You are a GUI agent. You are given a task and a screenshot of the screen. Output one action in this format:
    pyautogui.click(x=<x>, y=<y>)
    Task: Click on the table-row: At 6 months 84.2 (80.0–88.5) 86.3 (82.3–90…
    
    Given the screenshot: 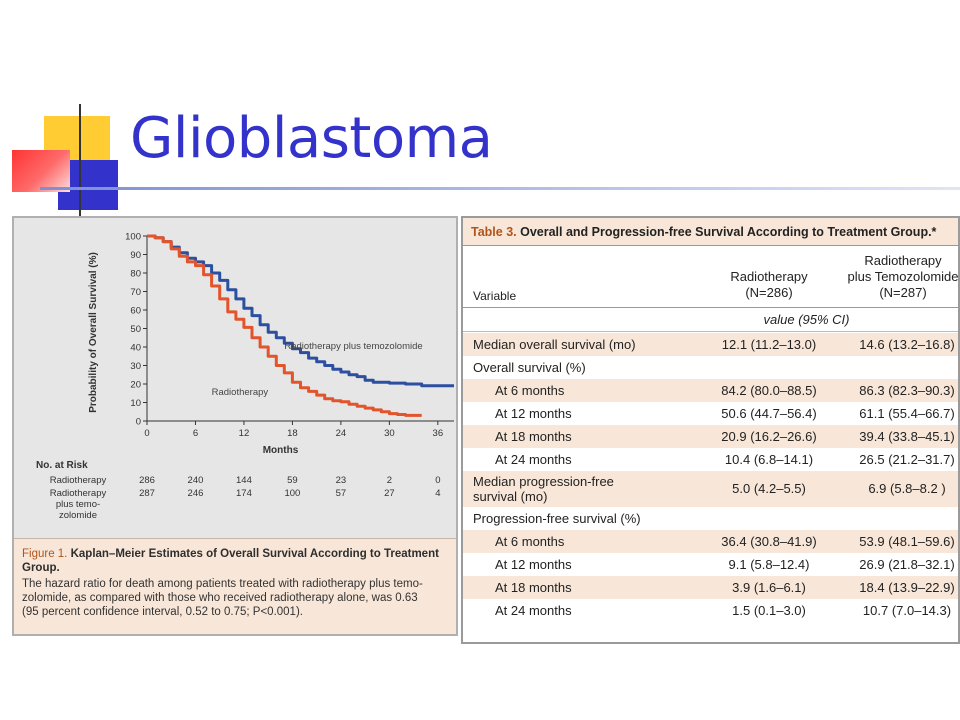 What is the action you would take?
    pyautogui.click(x=710, y=390)
    